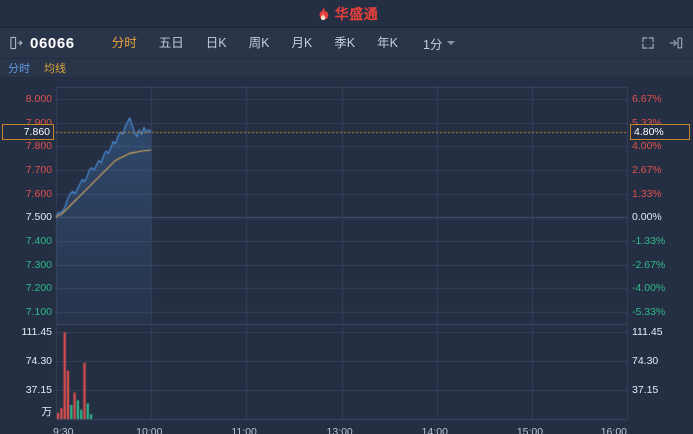 Image resolution: width=693 pixels, height=434 pixels. I want to click on tab-wuri: 五日, so click(171, 42).